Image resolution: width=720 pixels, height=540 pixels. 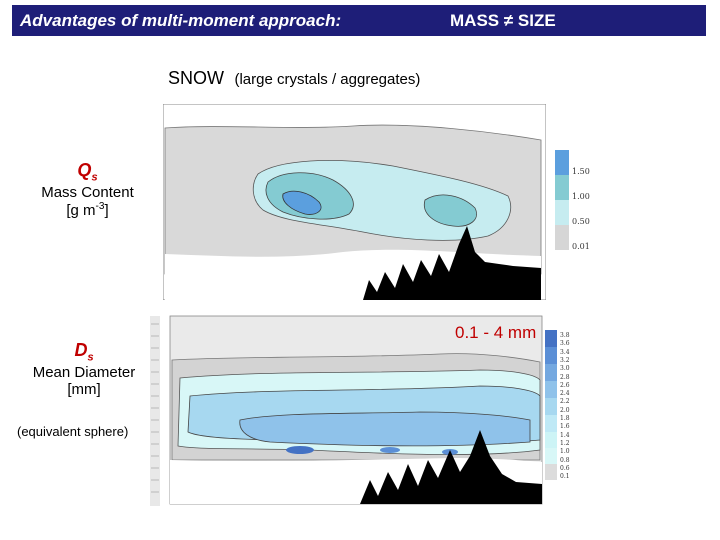 What do you see at coordinates (565, 377) in the screenshot?
I see `diameter-colorbar-tick: 2.8` at bounding box center [565, 377].